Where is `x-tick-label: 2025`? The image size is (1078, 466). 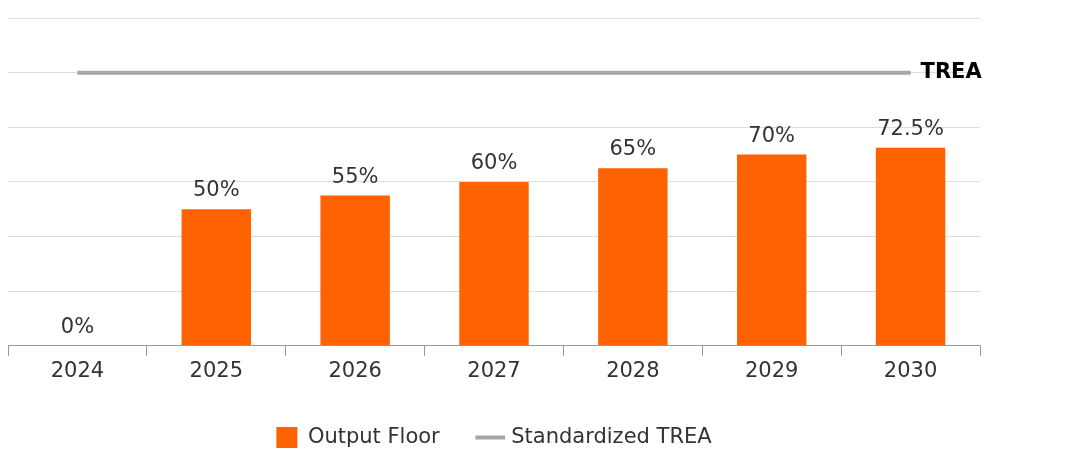
x-tick-label: 2025 is located at coordinates (216, 369).